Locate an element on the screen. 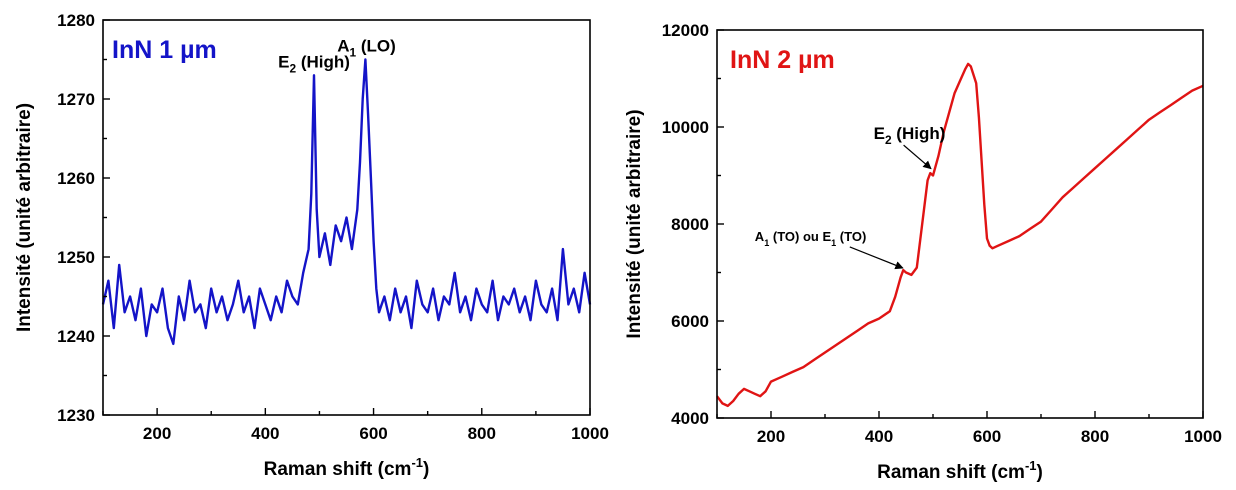 The width and height of the screenshot is (1236, 490). y-tick-label: 8000 is located at coordinates (690, 224).